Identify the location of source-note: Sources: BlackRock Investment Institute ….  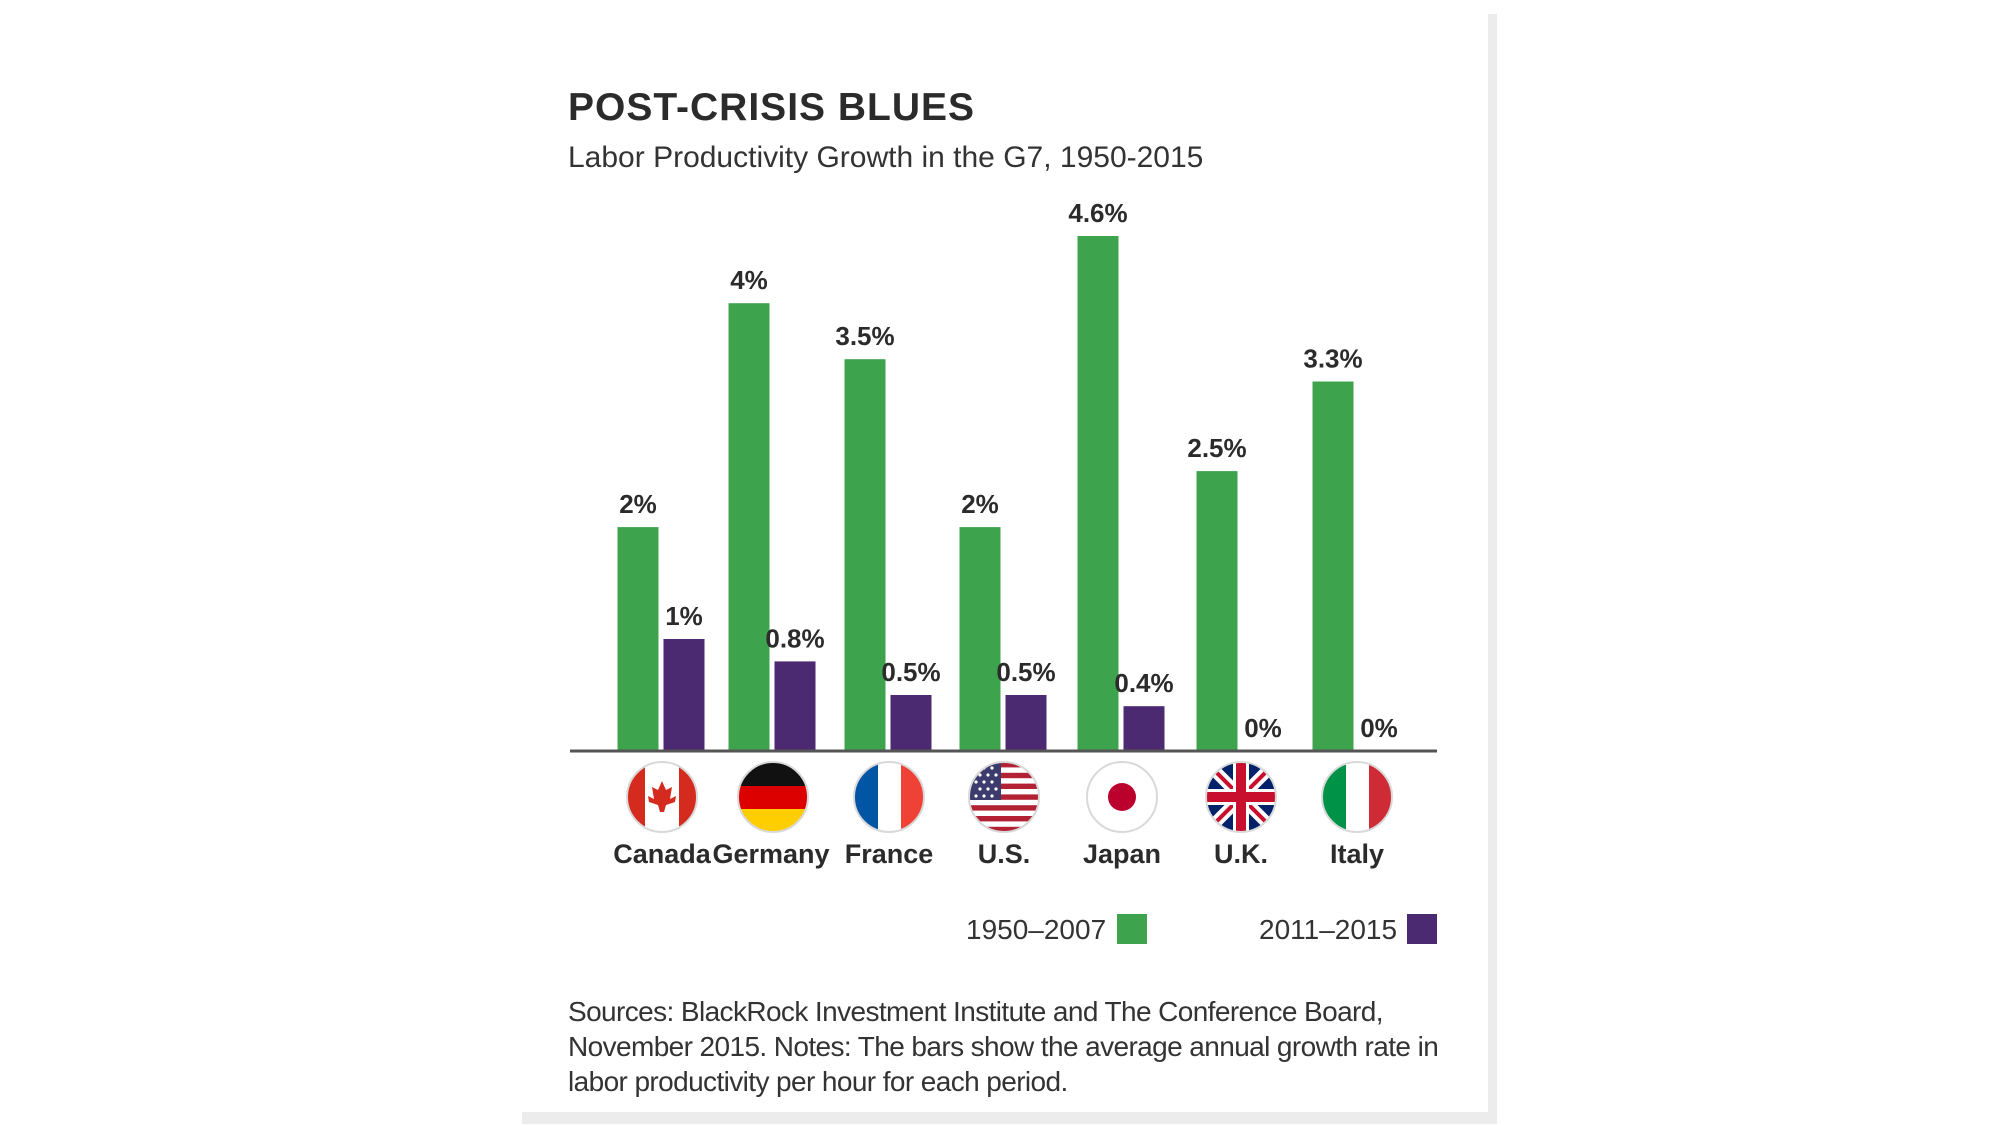
(1003, 1046).